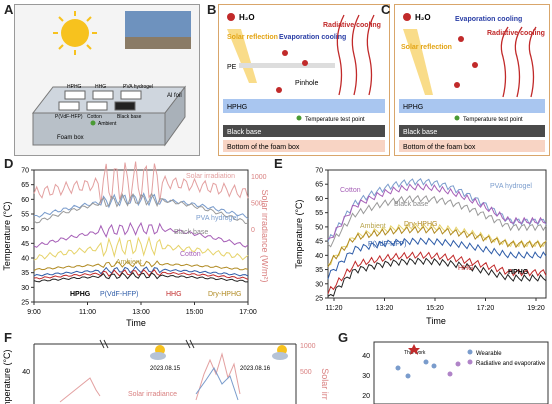 This screenshot has width=552, height=404. I want to click on chart-d-xtick-label: 13:00, so click(141, 312).